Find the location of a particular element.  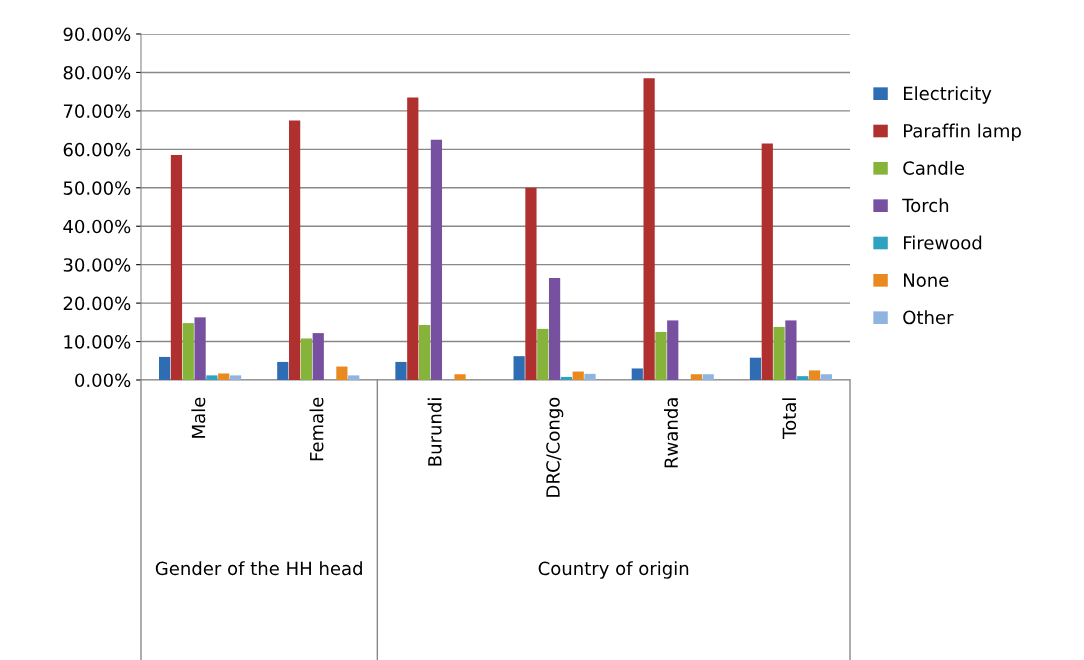

x-tick-label: Burundi is located at coordinates (434, 432).